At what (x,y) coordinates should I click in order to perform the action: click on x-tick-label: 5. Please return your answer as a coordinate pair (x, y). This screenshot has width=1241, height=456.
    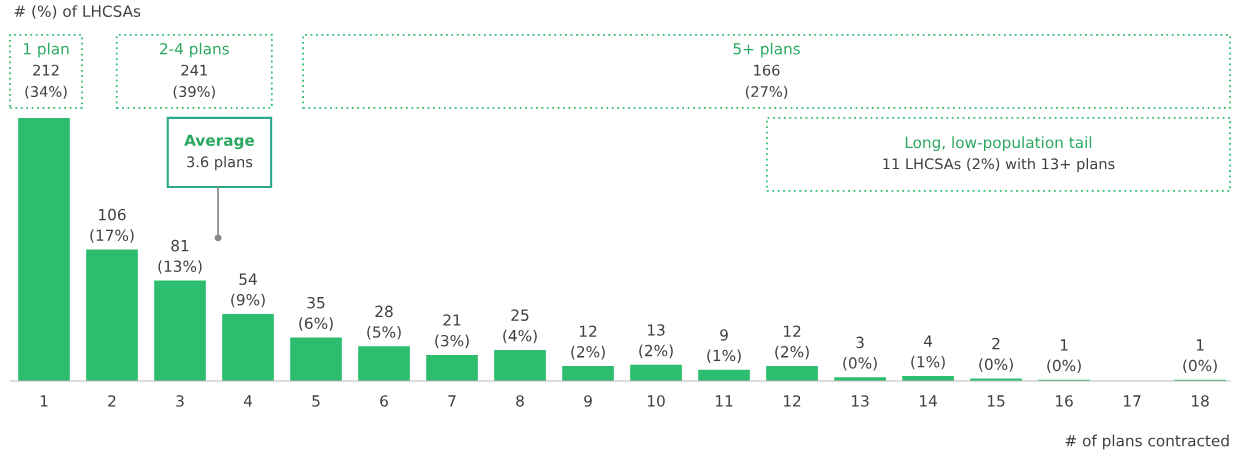
    Looking at the image, I should click on (316, 401).